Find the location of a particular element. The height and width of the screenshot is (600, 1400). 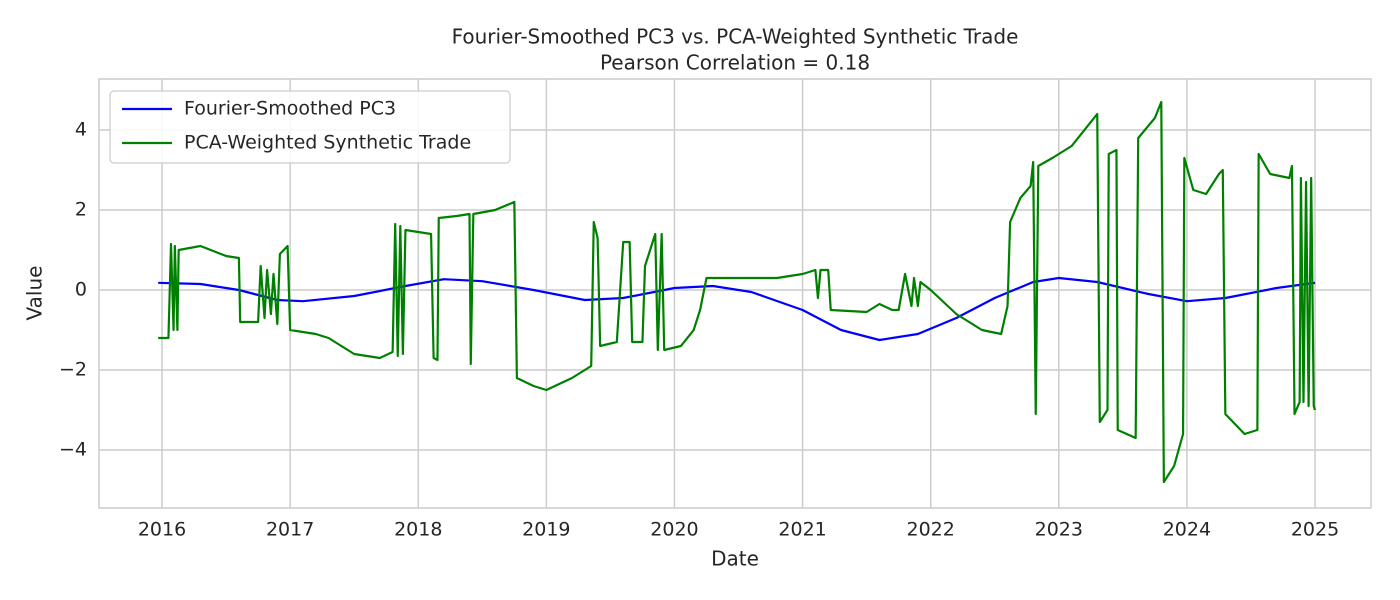

x-tick-label: 2016 is located at coordinates (162, 530).